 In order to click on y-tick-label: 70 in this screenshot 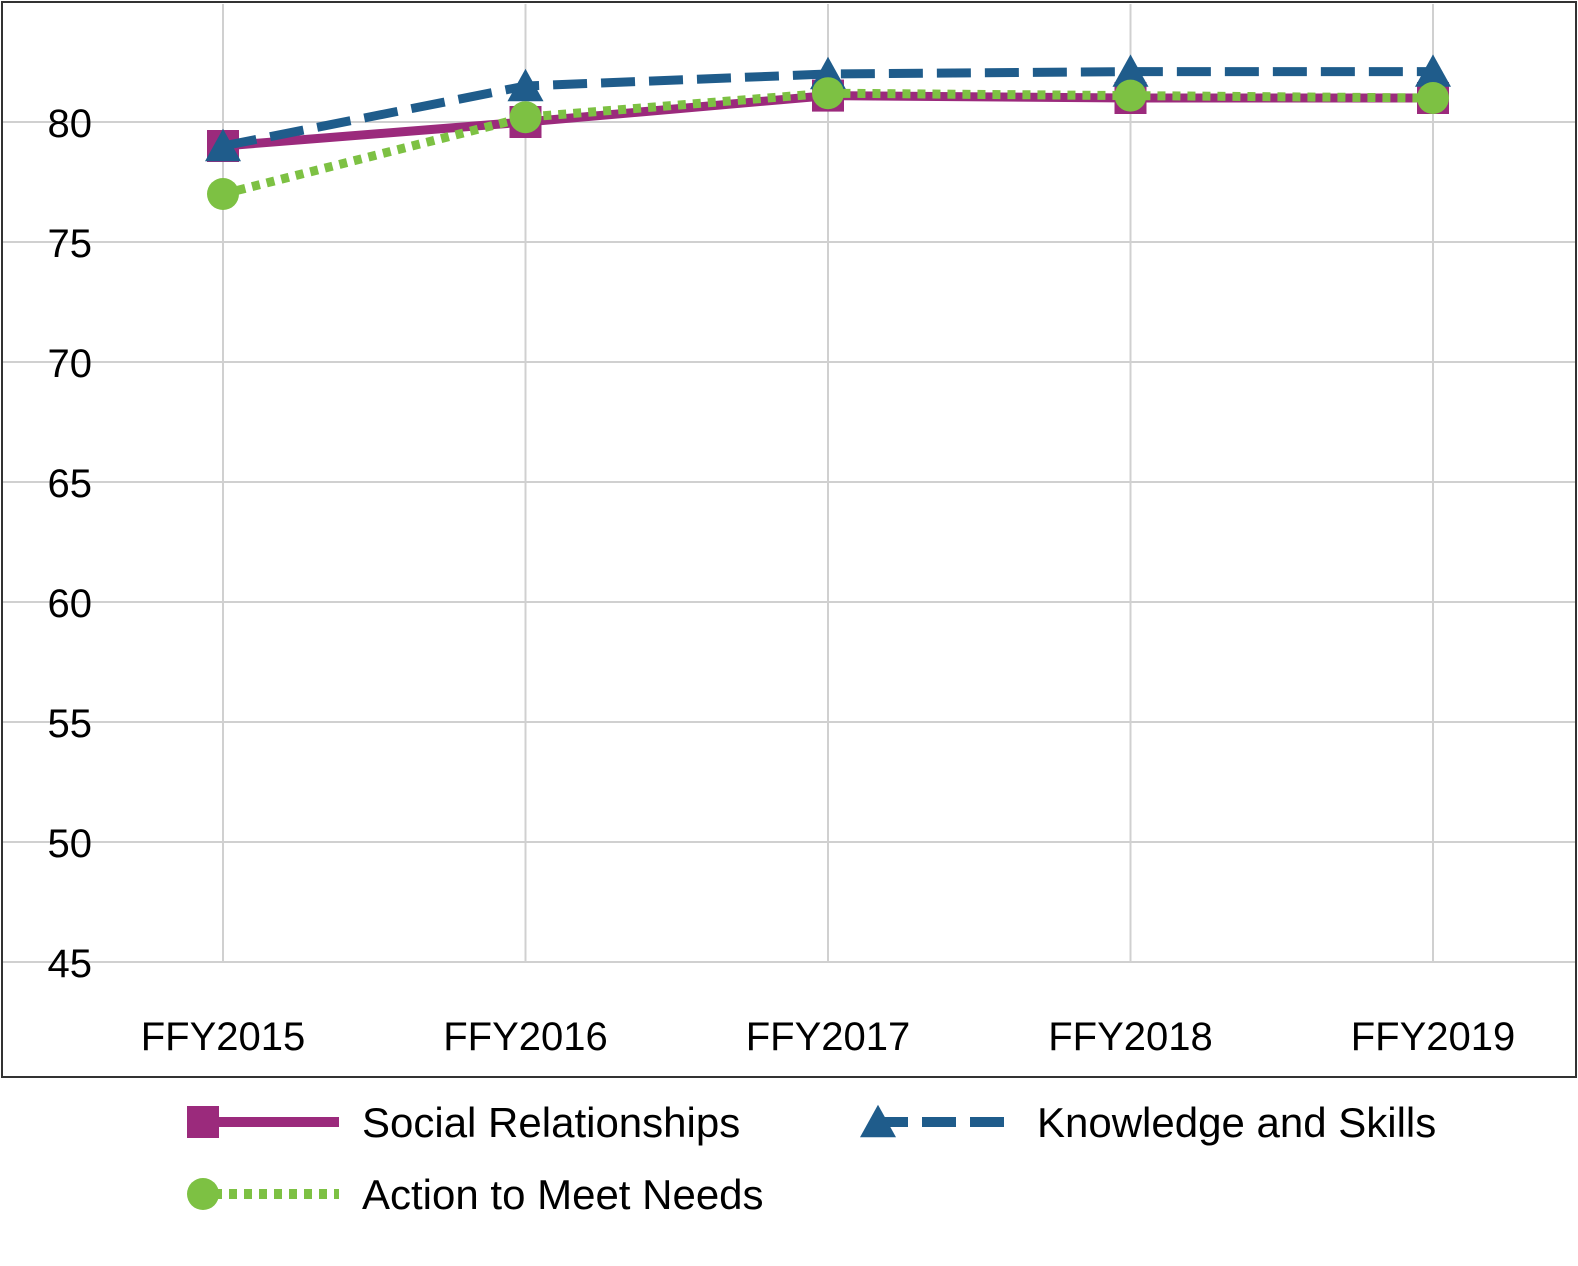, I will do `click(70, 364)`.